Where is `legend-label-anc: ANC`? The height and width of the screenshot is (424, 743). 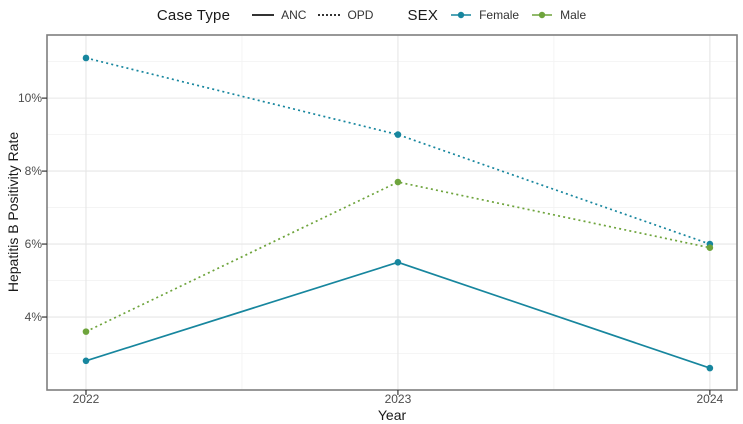
legend-label-anc: ANC is located at coordinates (294, 15).